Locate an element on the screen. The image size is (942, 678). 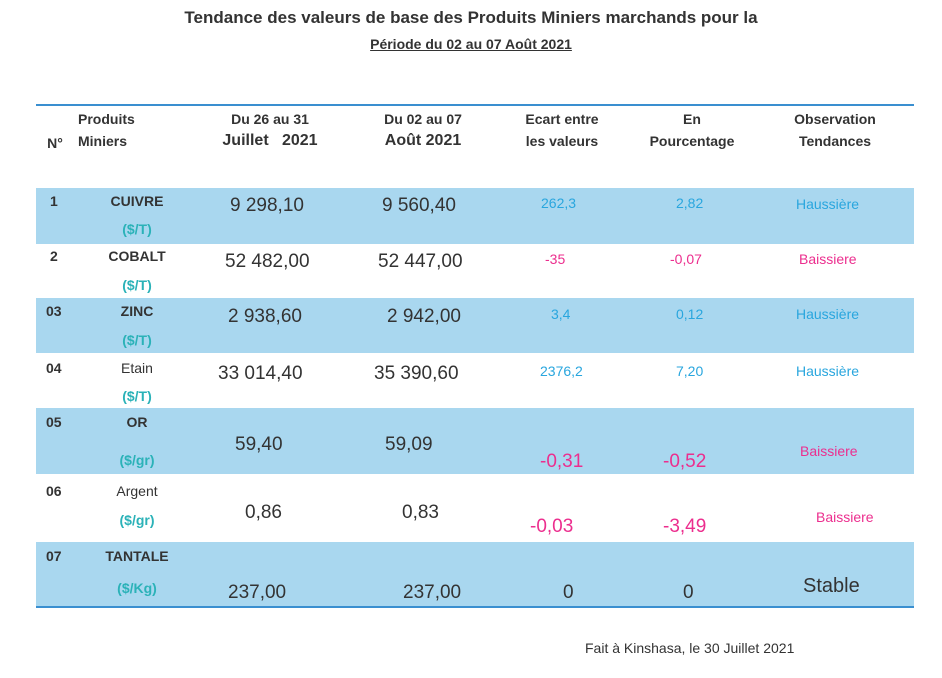
prev-value: 9 298,10 is located at coordinates (267, 205).